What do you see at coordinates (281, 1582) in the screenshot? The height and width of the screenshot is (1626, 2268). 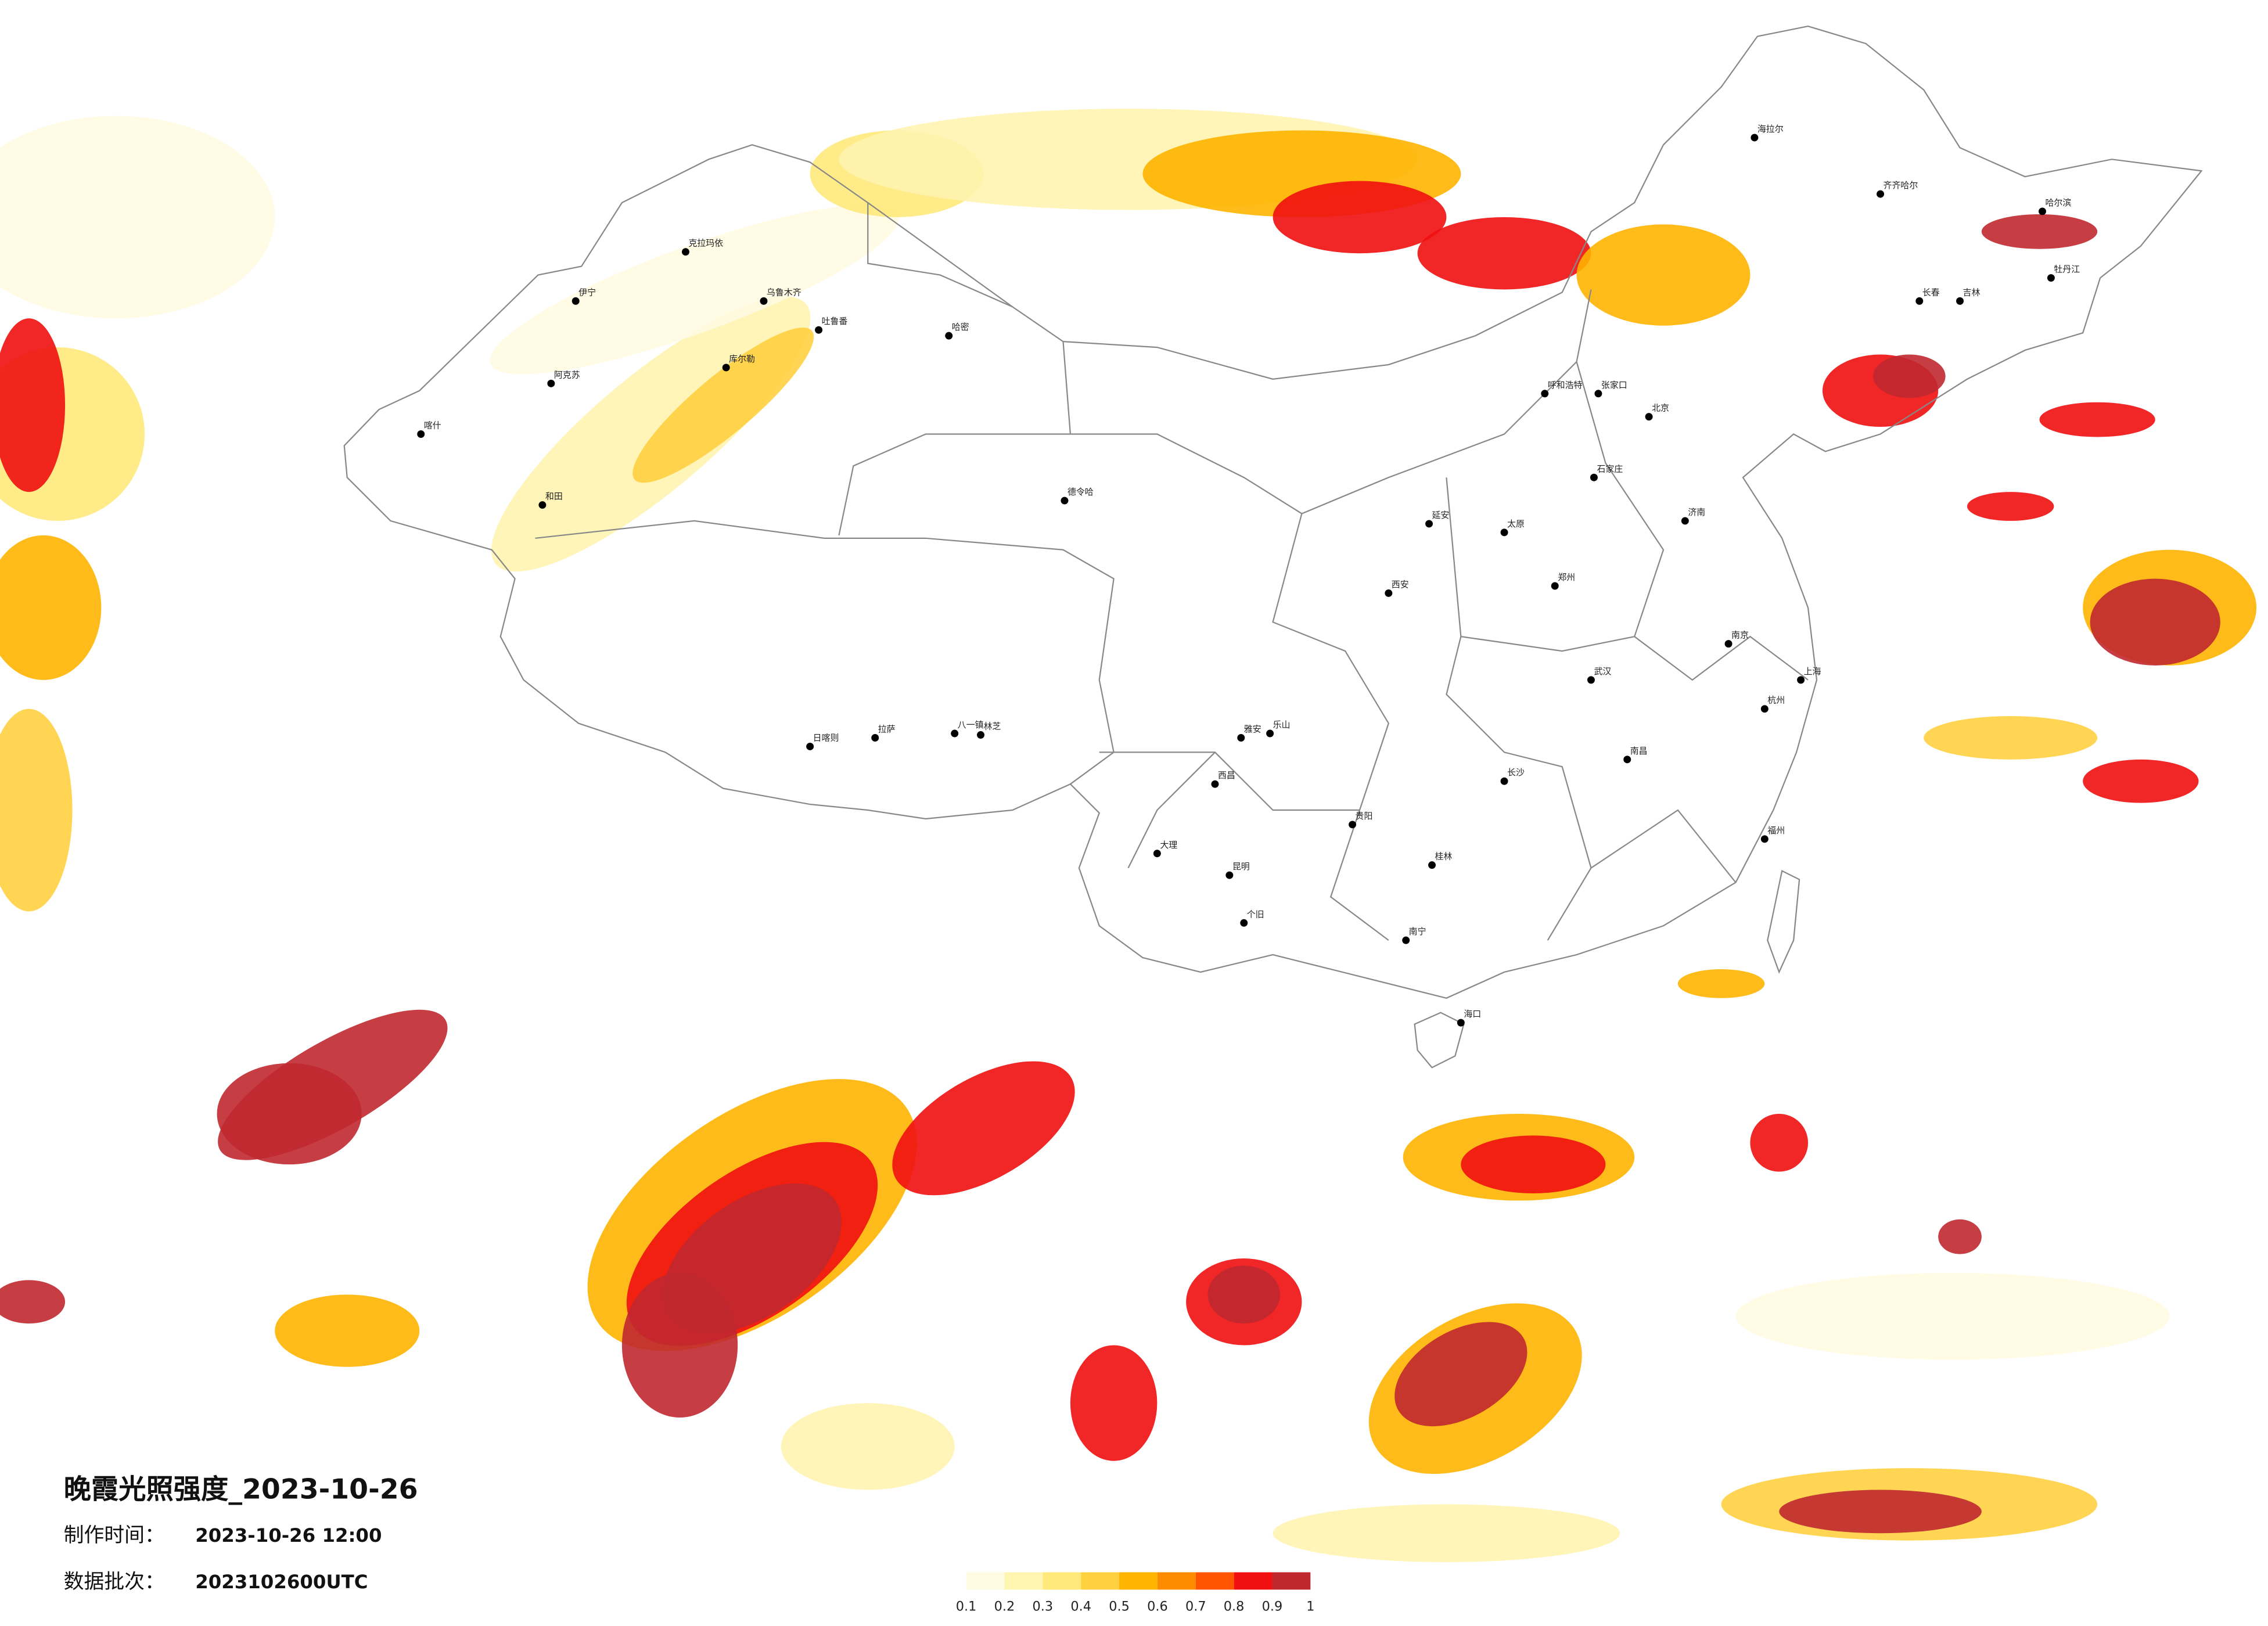 I see `batch: 2023102600UTC` at bounding box center [281, 1582].